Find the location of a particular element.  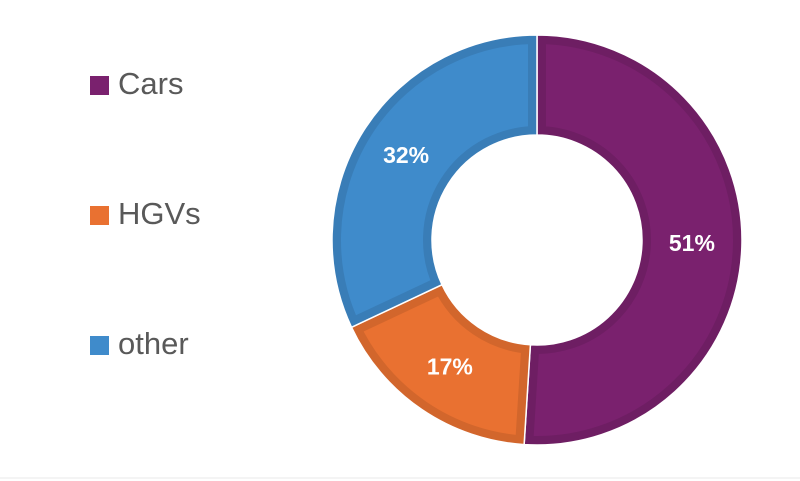

value-label: 17% is located at coordinates (450, 366).